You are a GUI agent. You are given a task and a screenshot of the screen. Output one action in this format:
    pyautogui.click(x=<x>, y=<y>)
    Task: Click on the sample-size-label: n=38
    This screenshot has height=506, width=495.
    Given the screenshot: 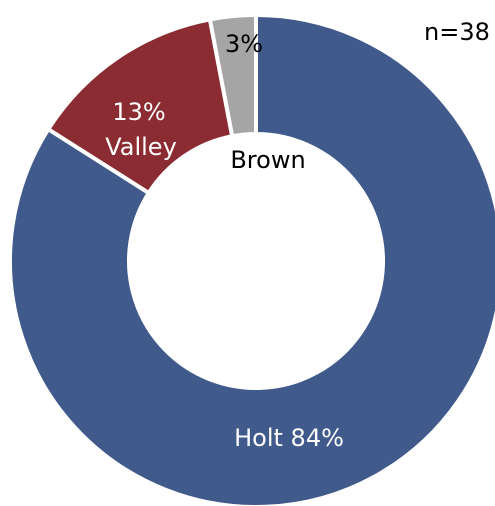 What is the action you would take?
    pyautogui.click(x=457, y=32)
    